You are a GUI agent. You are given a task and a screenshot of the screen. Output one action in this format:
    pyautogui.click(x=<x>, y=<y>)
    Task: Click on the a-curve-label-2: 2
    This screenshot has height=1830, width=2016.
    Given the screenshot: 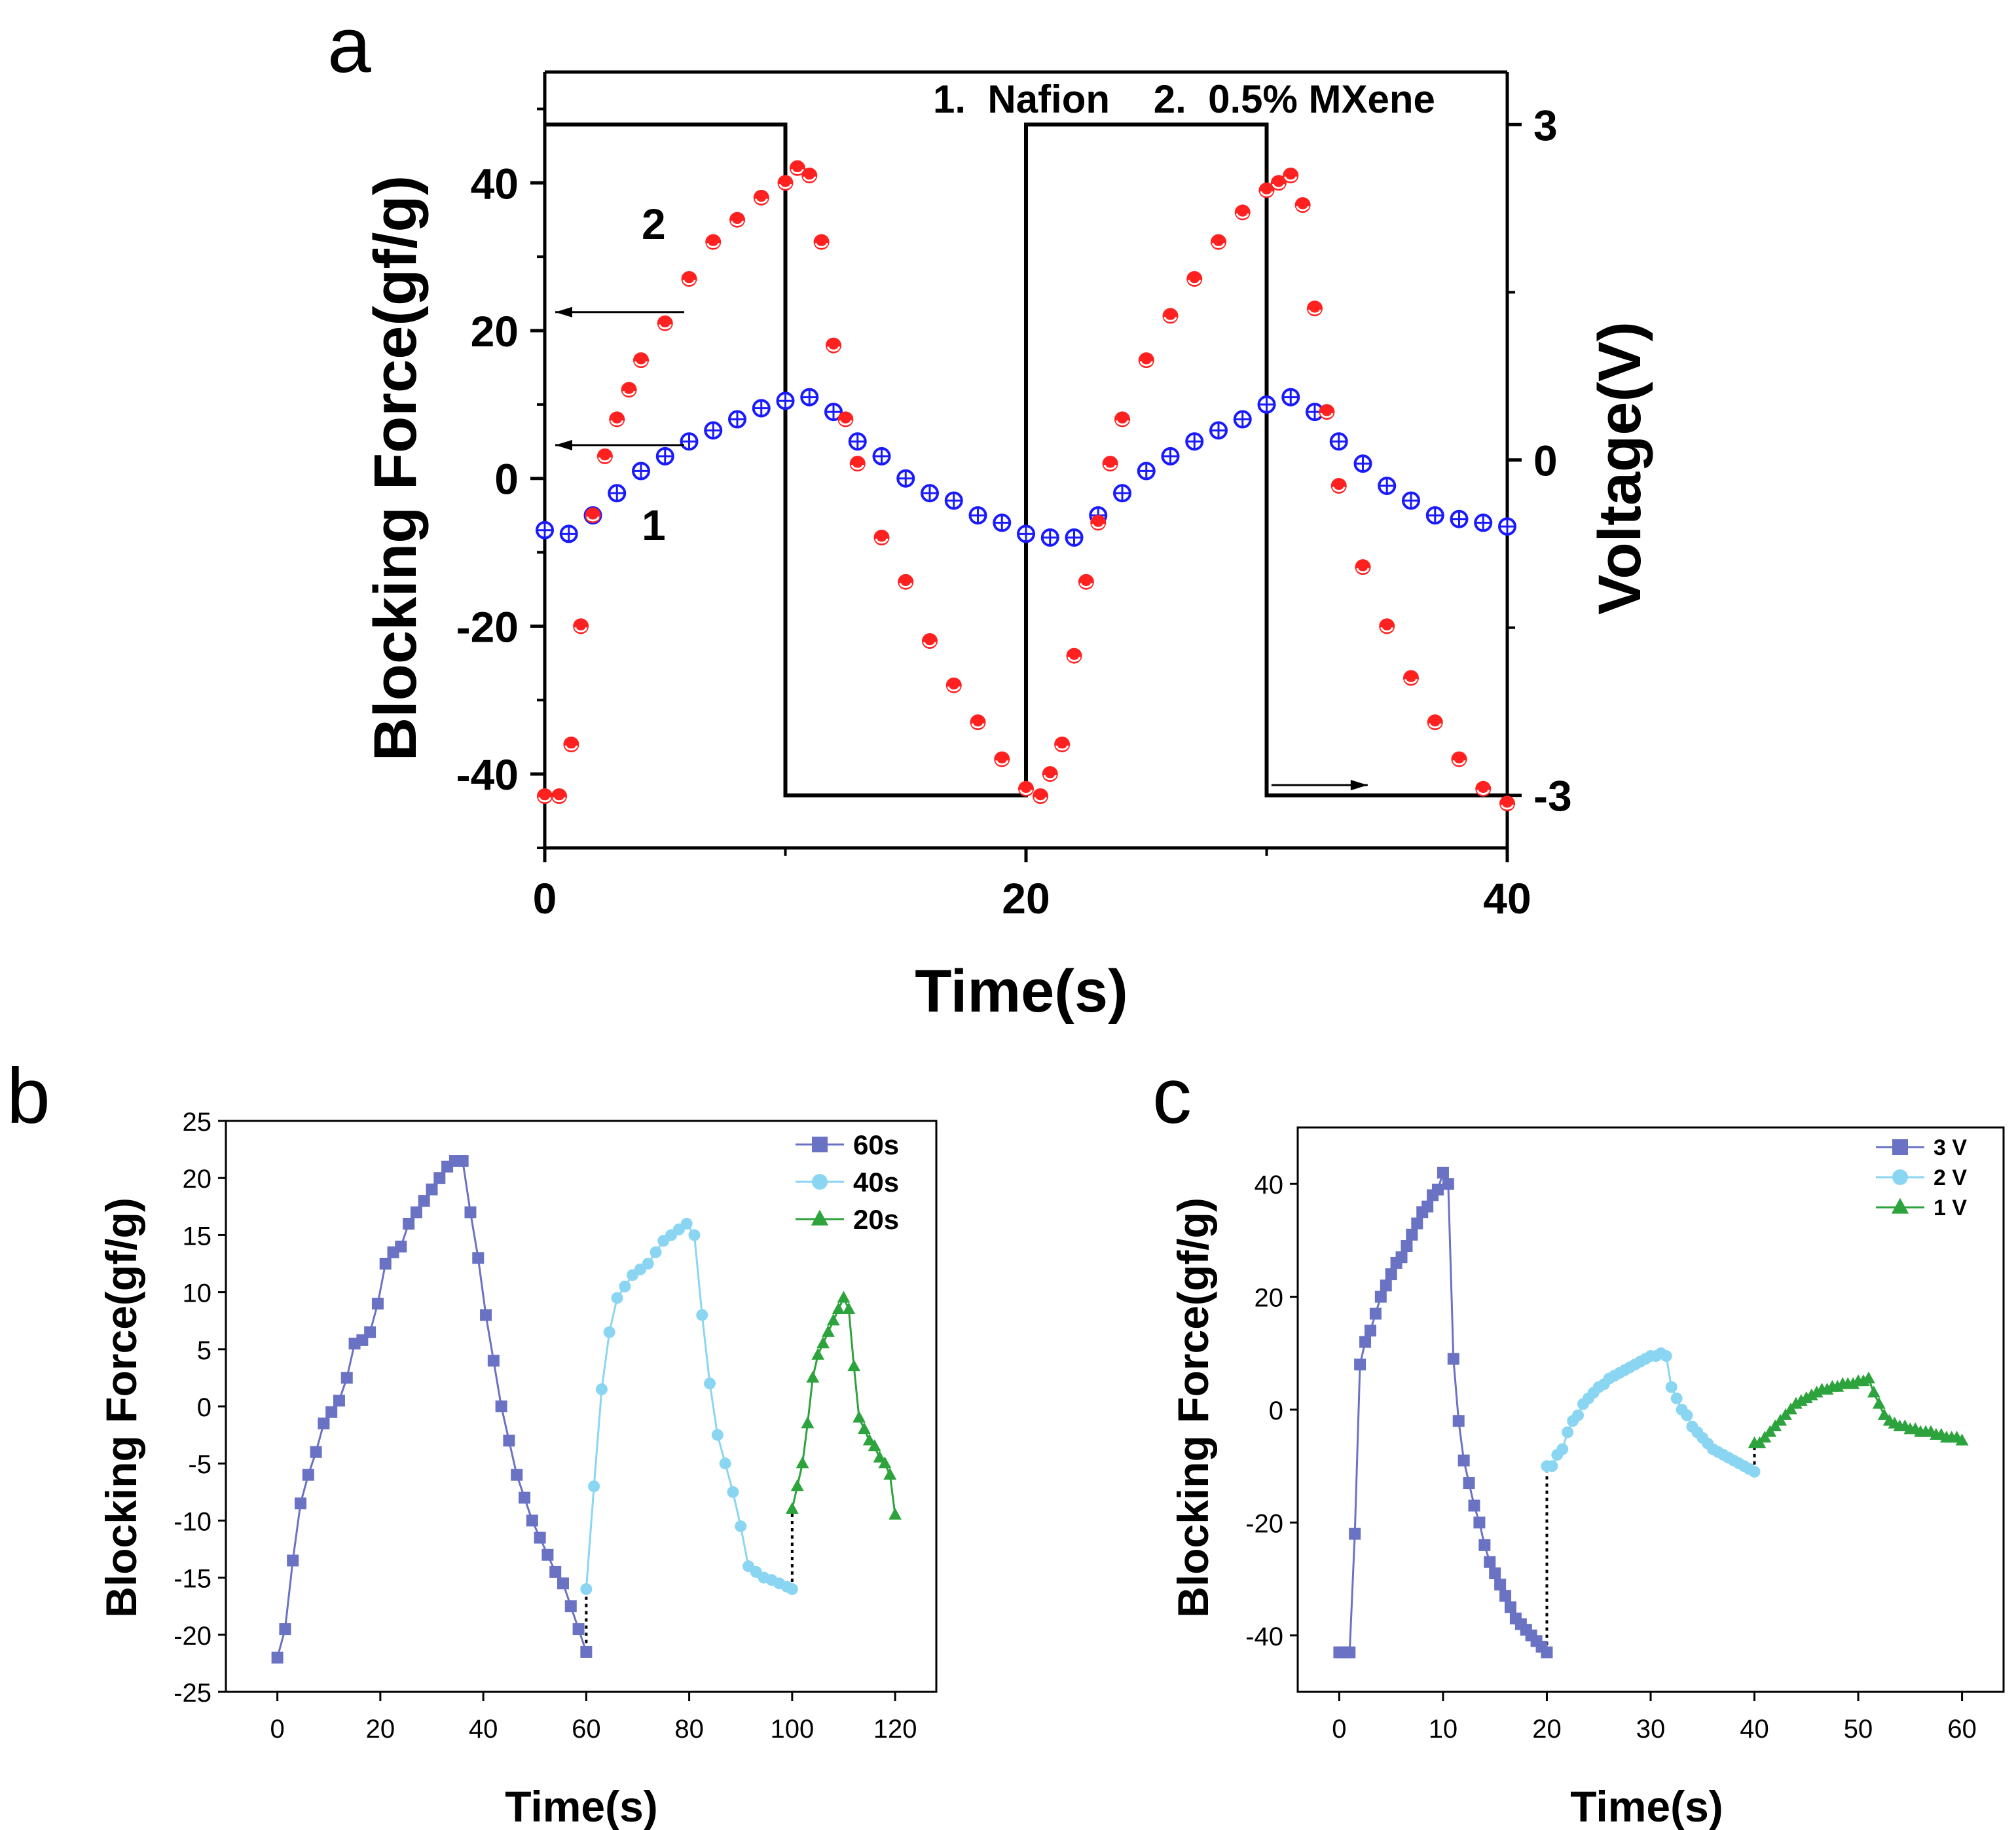 What is the action you would take?
    pyautogui.click(x=654, y=224)
    